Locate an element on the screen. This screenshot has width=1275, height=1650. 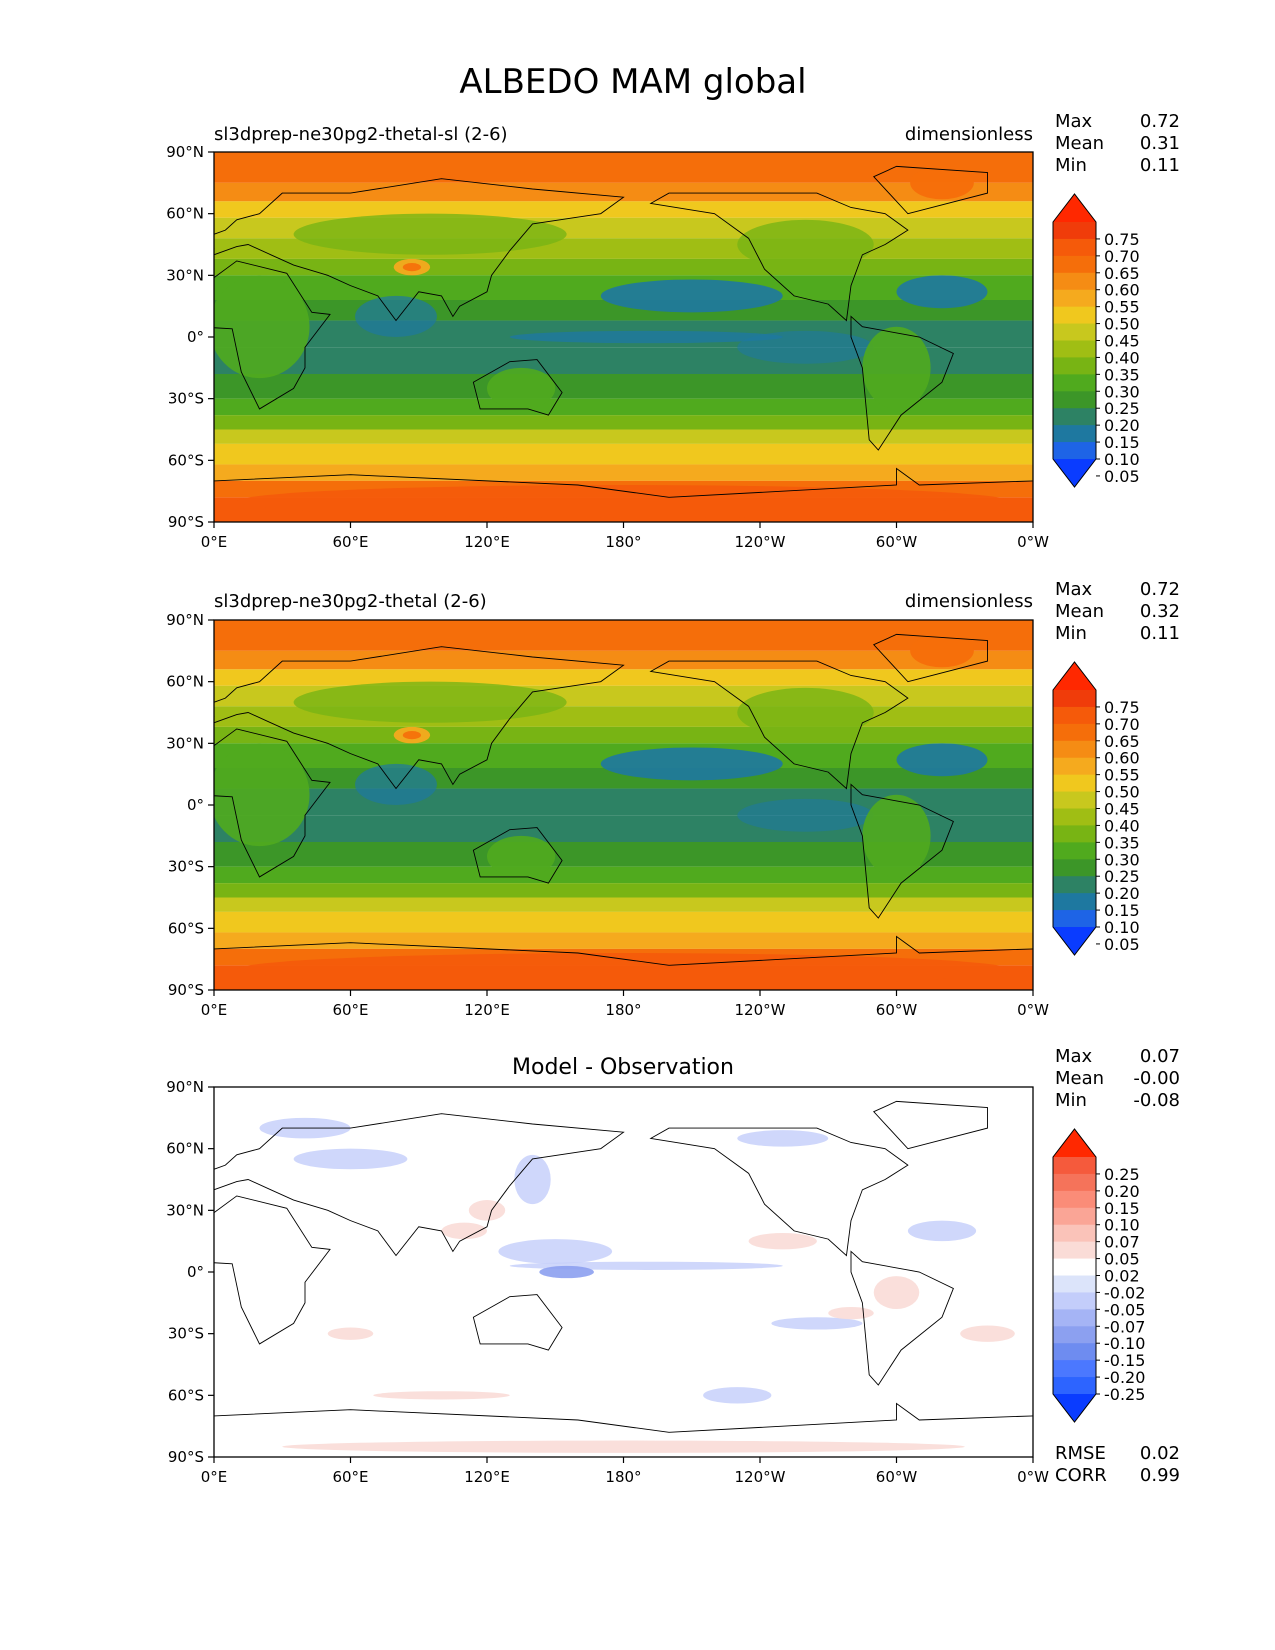
colorbar-tick-label: 0.30 is located at coordinates (1122, 391).